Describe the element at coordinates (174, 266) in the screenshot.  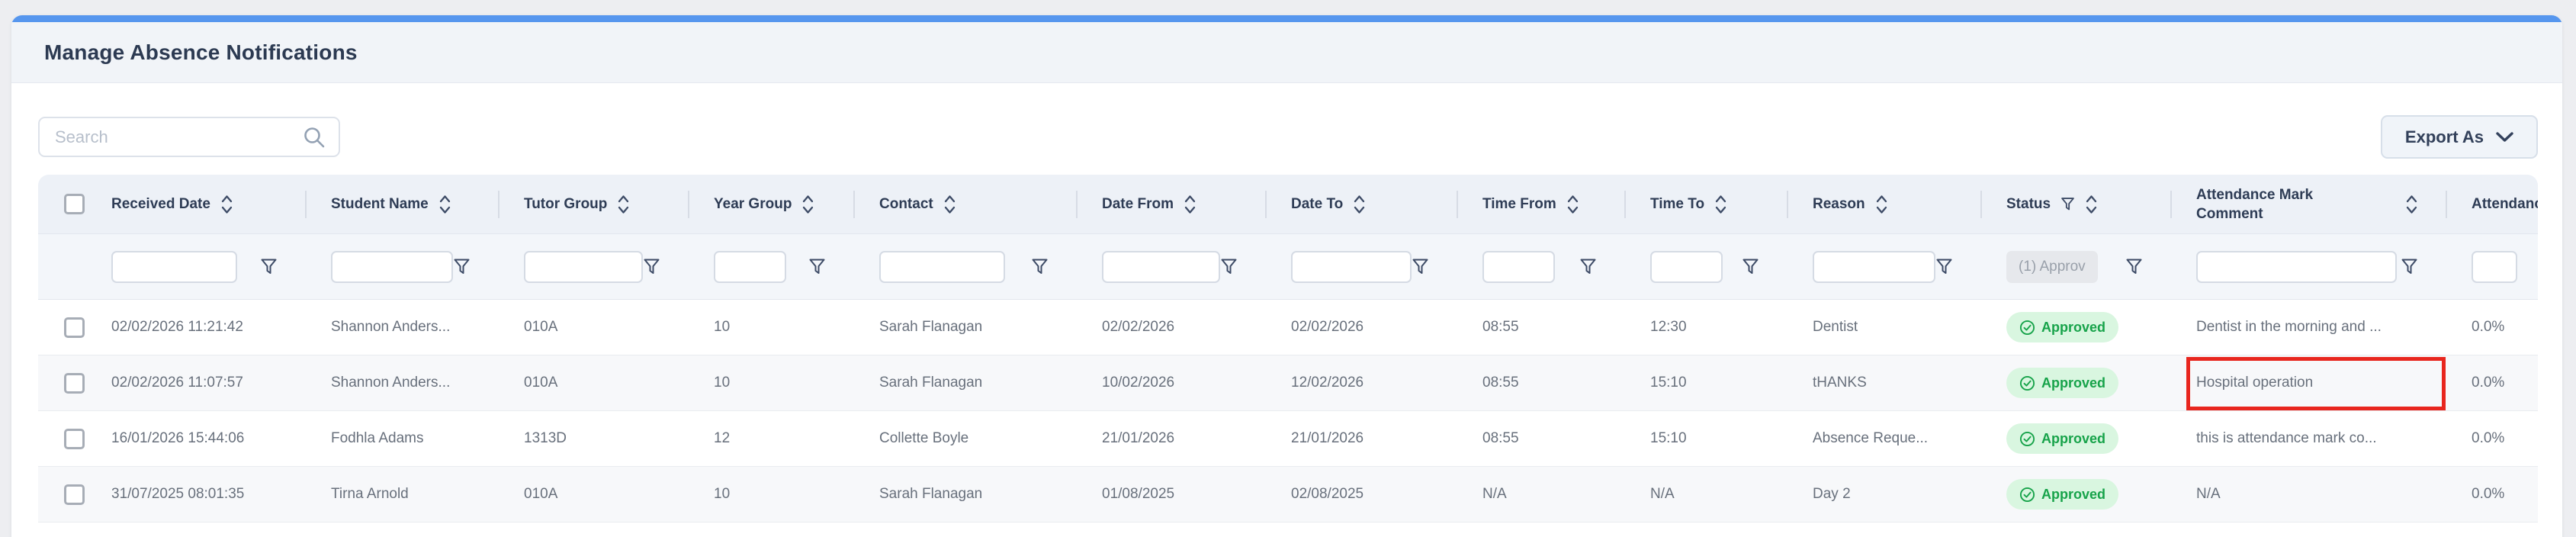
I see `filter-input-received_date` at that location.